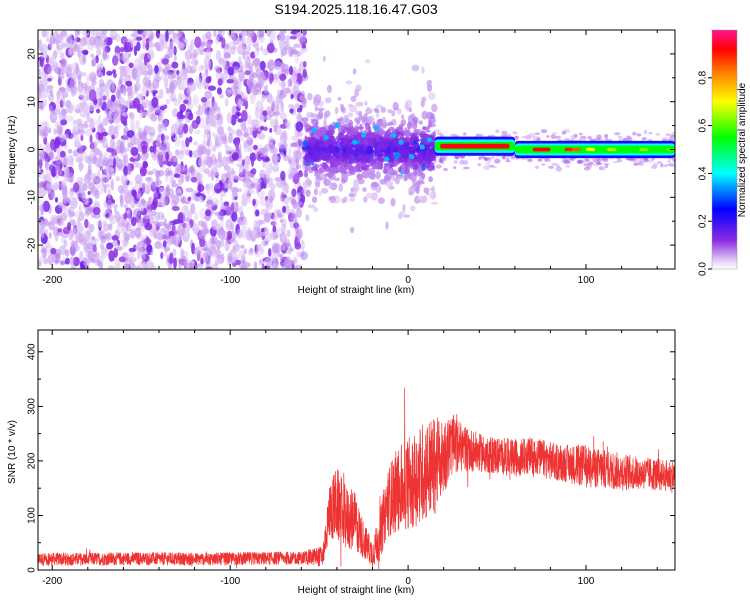  Describe the element at coordinates (703, 269) in the screenshot. I see `colorbar-tick-label: 0.0` at that location.